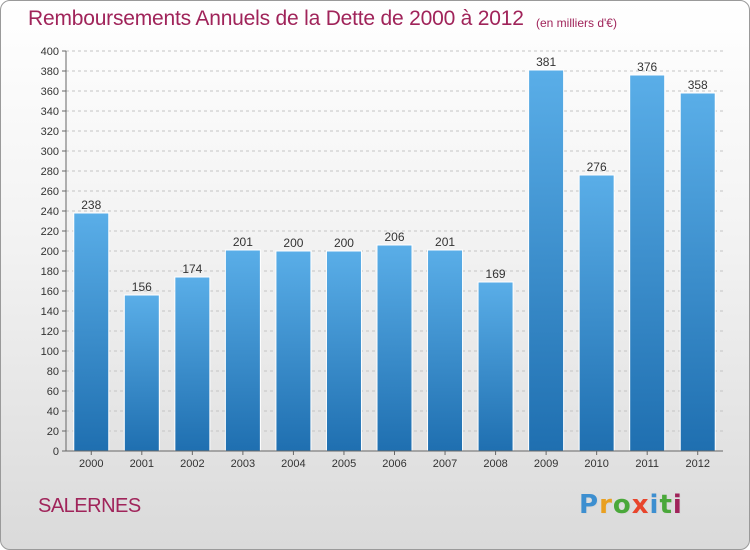  I want to click on x-tick-label: 2001, so click(142, 464).